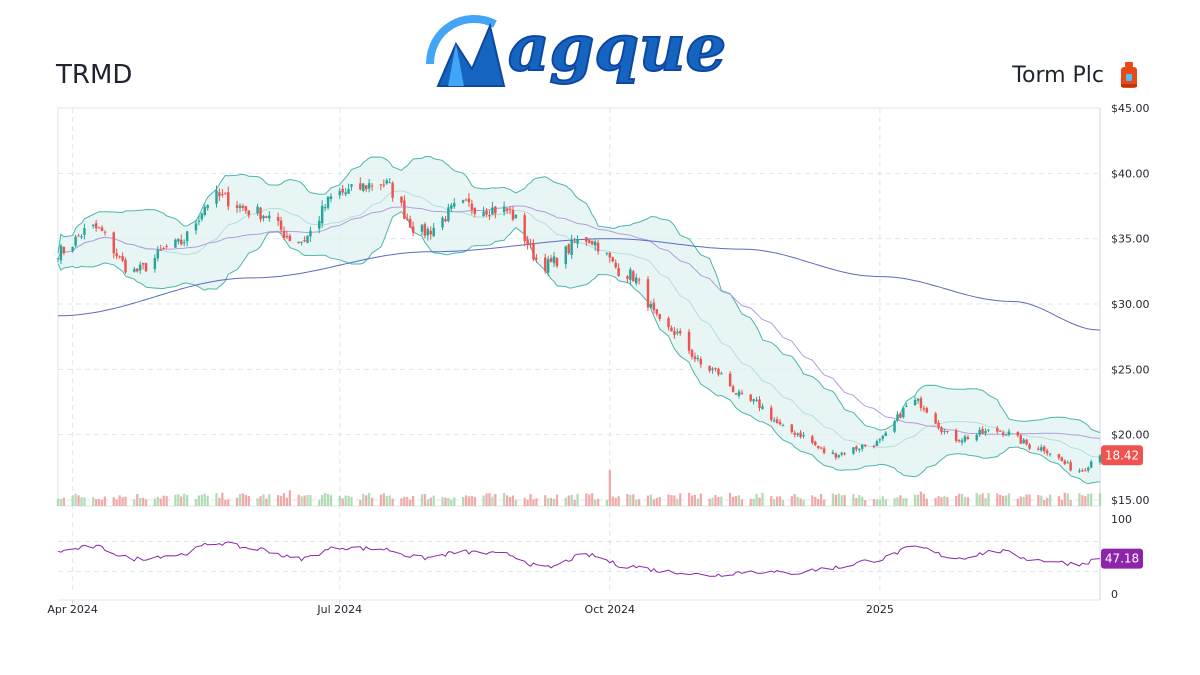 This screenshot has height=675, width=1200. Describe the element at coordinates (880, 609) in the screenshot. I see `time-tick-label: 2025` at that location.